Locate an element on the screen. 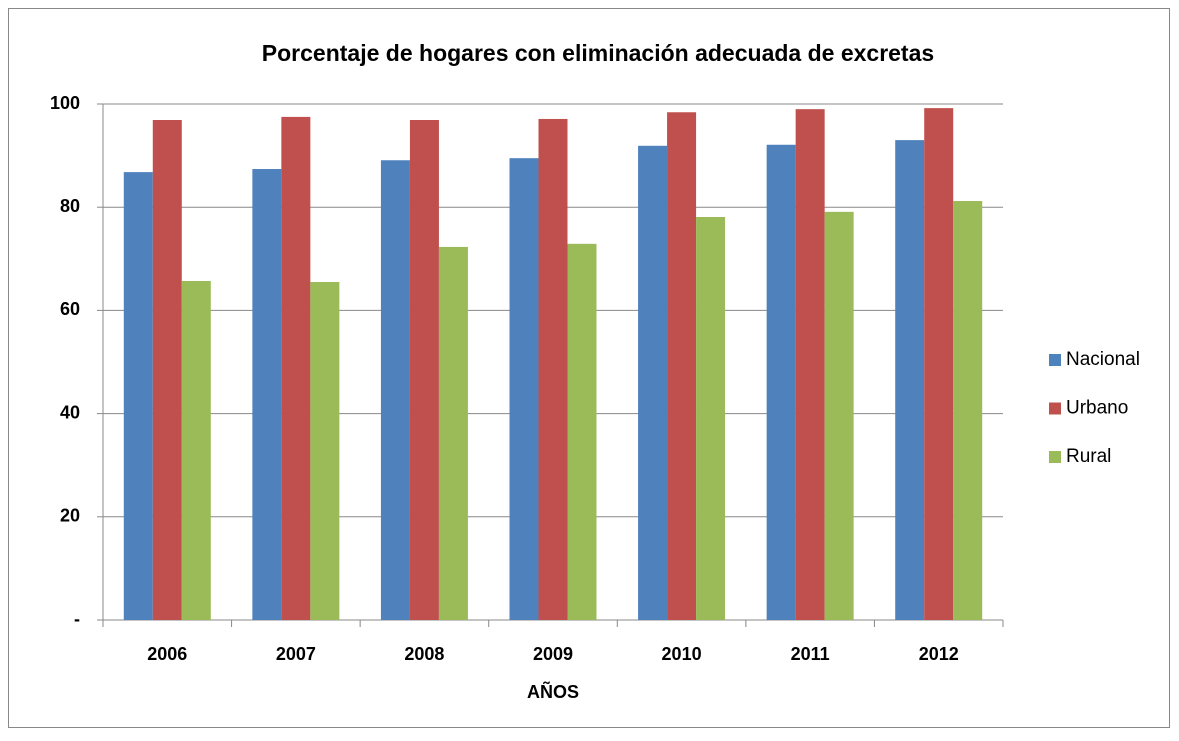  y-tick-label: 40 is located at coordinates (70, 412).